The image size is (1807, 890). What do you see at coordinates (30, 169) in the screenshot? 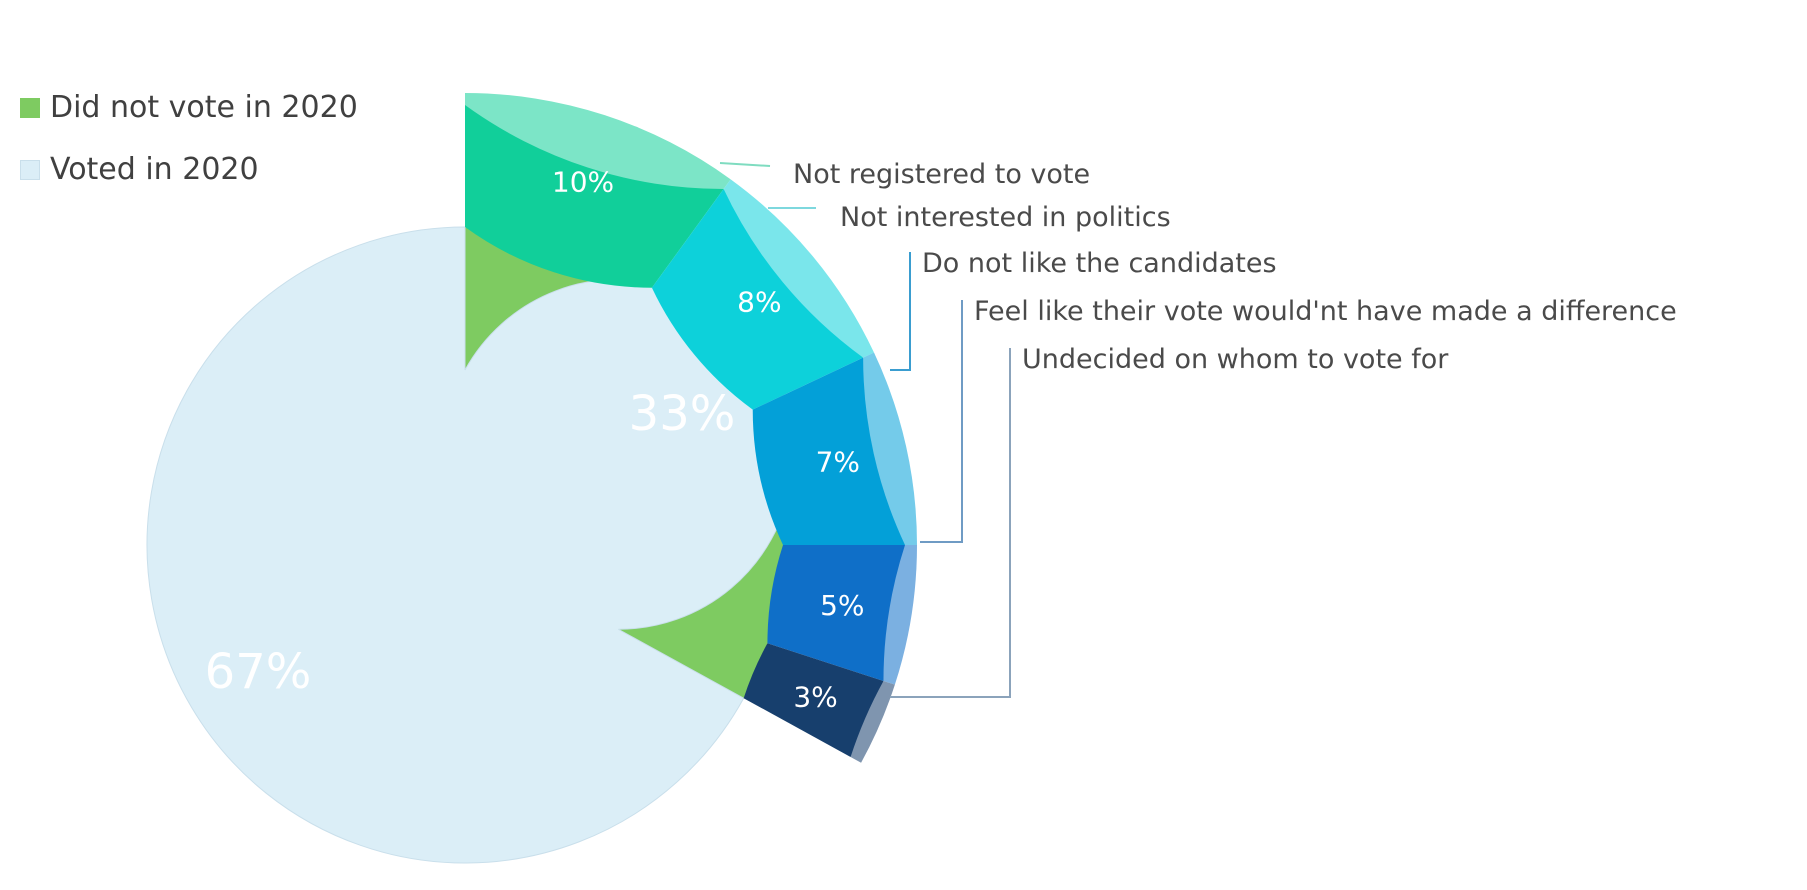
I see `legend-swatch-voted` at bounding box center [30, 169].